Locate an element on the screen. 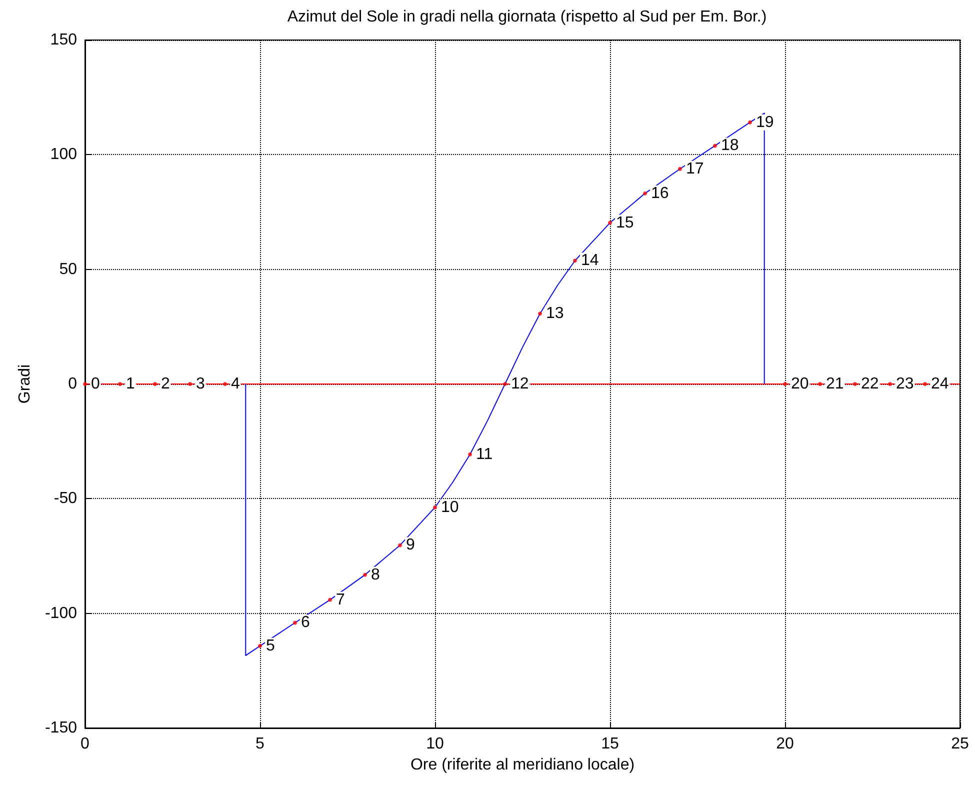 The height and width of the screenshot is (785, 975). annotation: 21 is located at coordinates (835, 384).